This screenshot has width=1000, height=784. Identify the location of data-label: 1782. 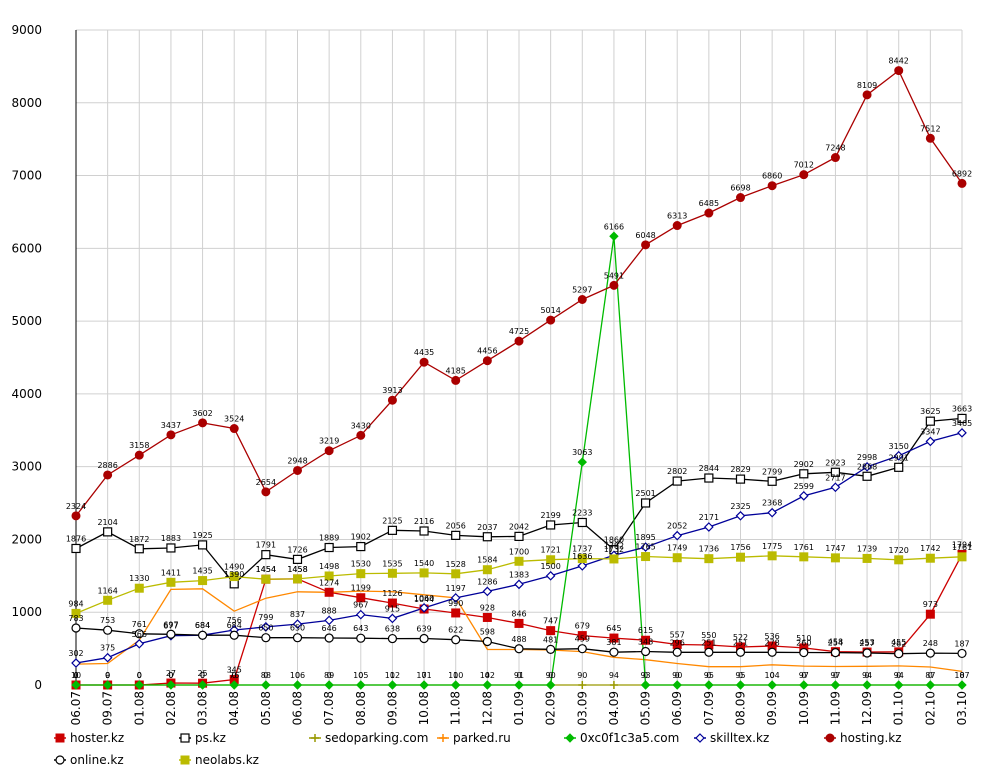
(614, 545).